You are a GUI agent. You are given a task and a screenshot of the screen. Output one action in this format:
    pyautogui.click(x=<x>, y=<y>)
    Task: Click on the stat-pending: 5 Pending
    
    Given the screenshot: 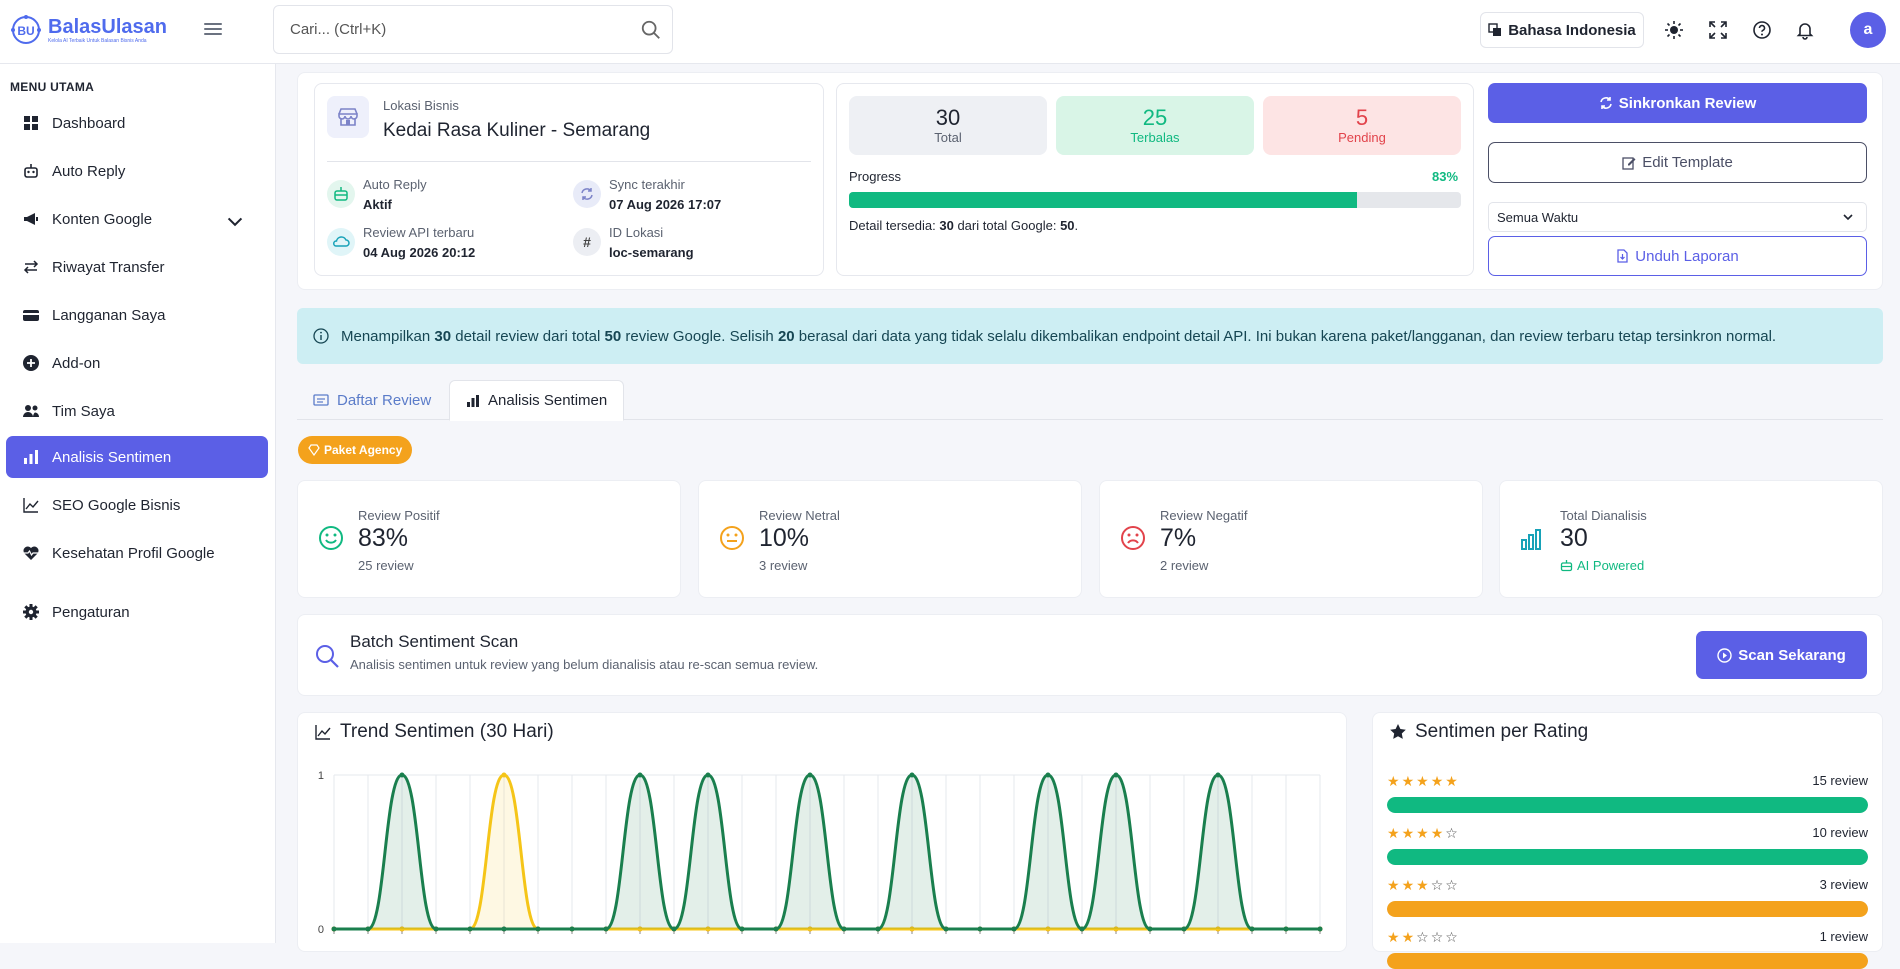 What is the action you would take?
    pyautogui.click(x=1362, y=125)
    